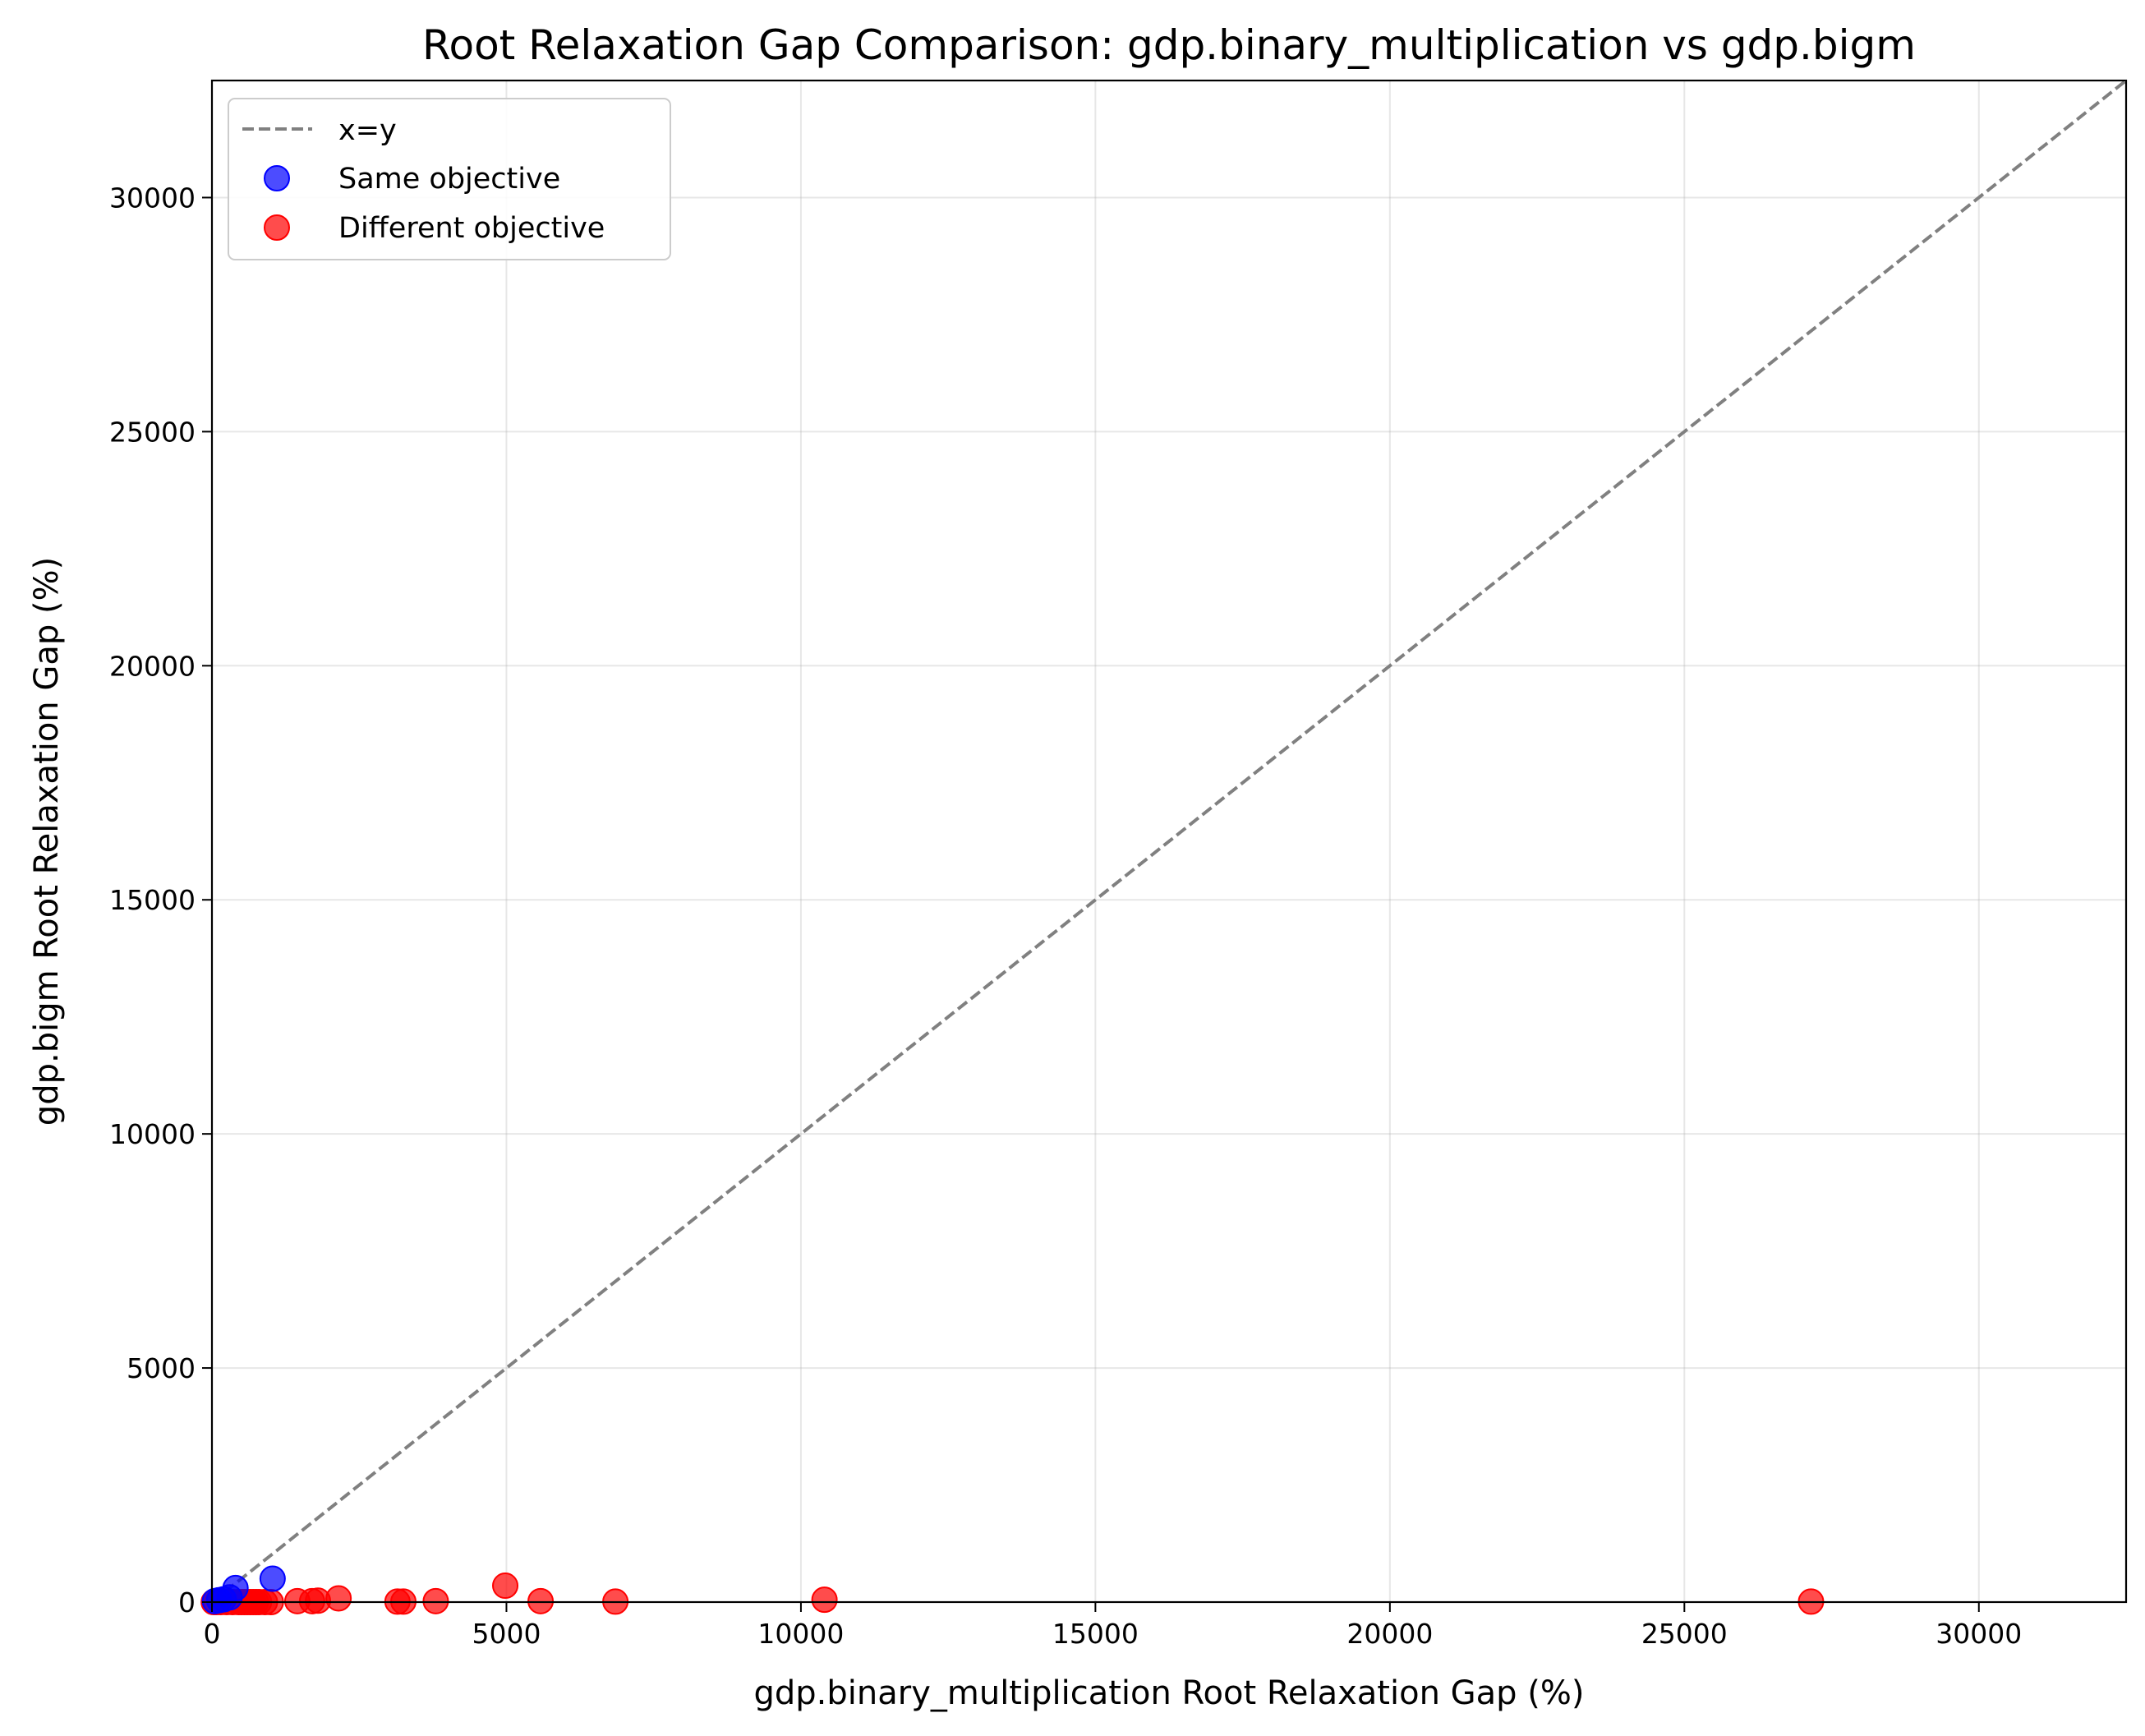  Describe the element at coordinates (152, 1134) in the screenshot. I see `y-tick-label: 10000` at that location.